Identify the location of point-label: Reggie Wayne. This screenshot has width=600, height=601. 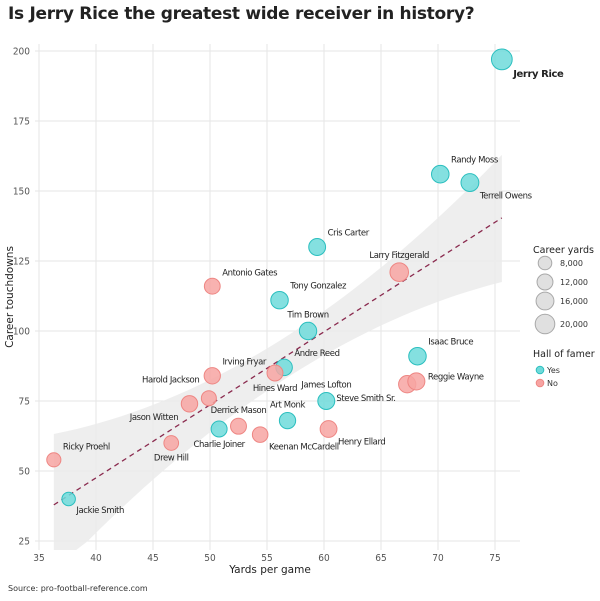
(456, 377).